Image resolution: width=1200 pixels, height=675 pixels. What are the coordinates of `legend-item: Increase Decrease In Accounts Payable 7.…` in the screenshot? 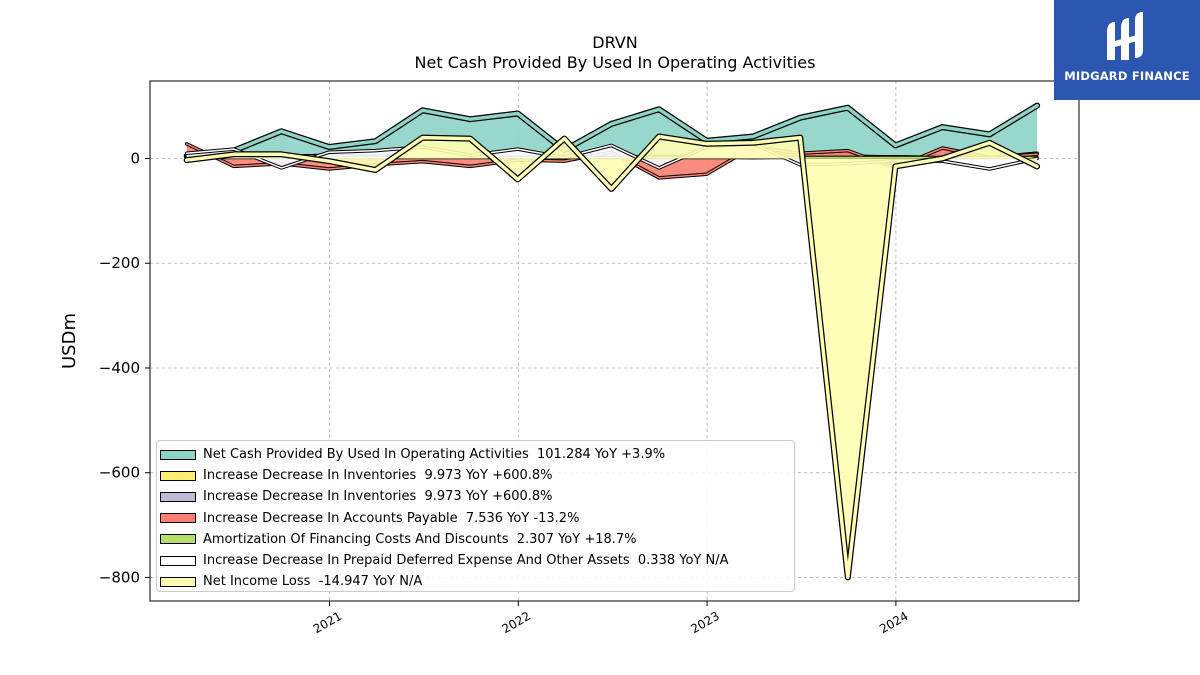 It's located at (475, 518).